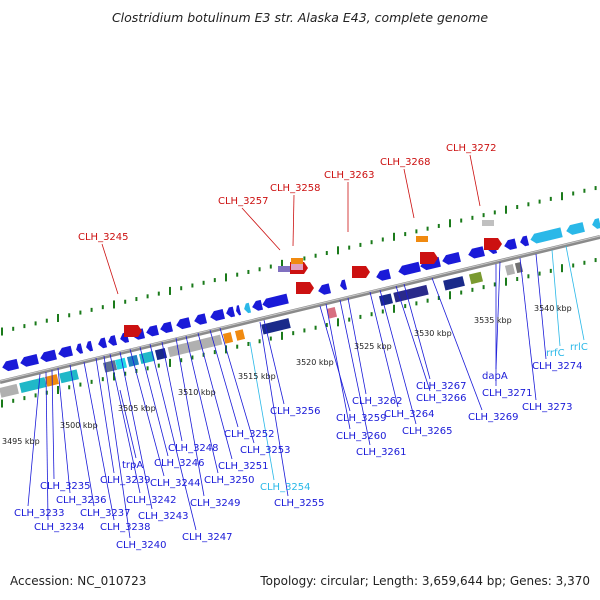  I want to click on kbp-label: 3540 kbp, so click(553, 308).